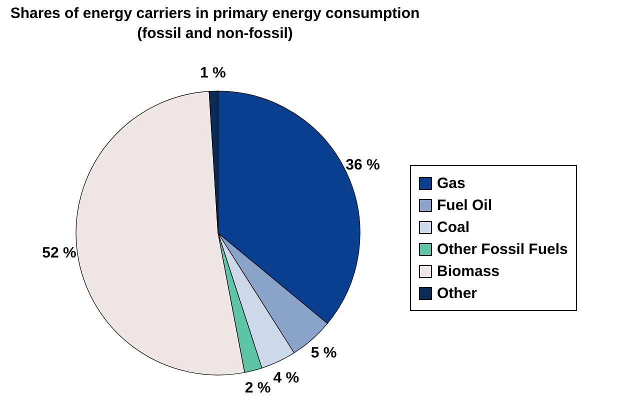 The height and width of the screenshot is (405, 617). What do you see at coordinates (502, 249) in the screenshot?
I see `legend-label: Other Fossil Fuels` at bounding box center [502, 249].